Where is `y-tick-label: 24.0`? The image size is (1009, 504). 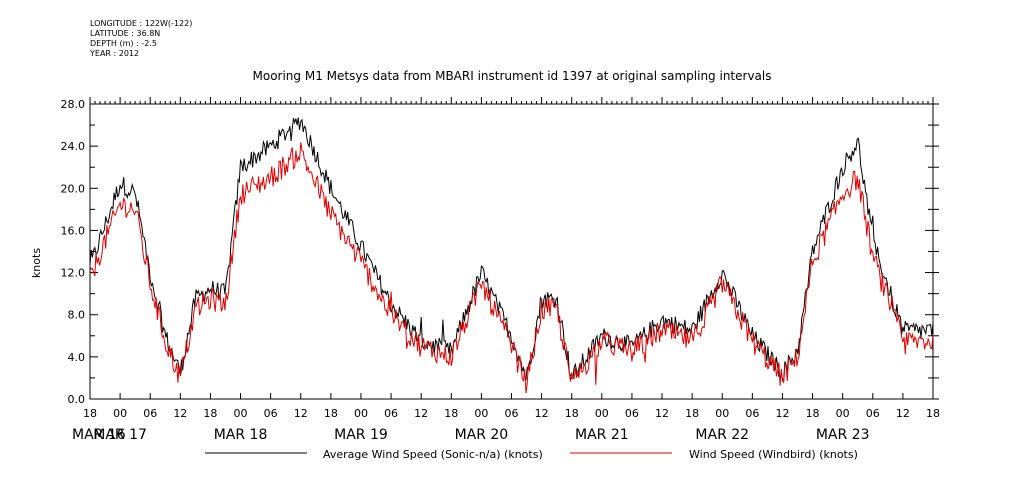
y-tick-label: 24.0 is located at coordinates (73, 146).